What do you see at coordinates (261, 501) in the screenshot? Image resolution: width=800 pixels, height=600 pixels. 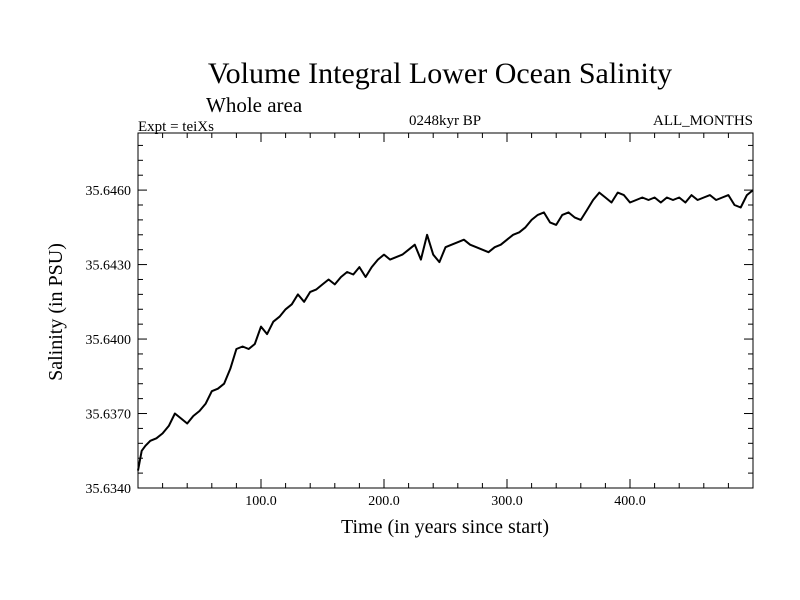 I see `x-tick-label: 100.0` at bounding box center [261, 501].